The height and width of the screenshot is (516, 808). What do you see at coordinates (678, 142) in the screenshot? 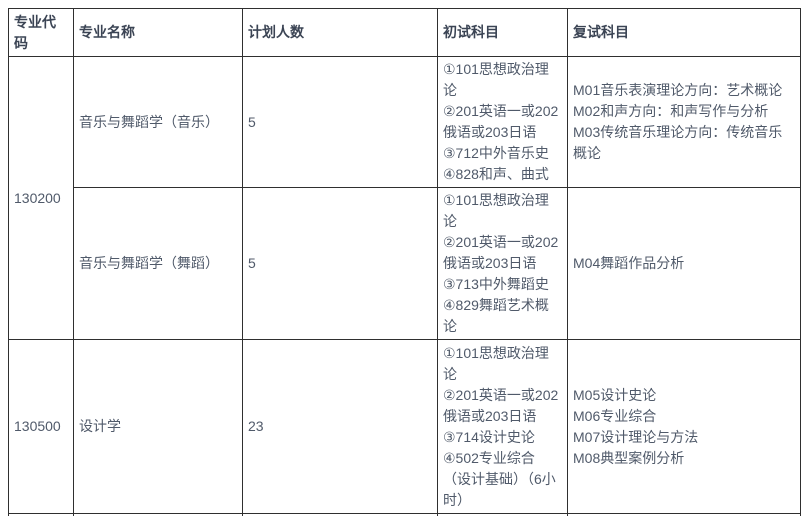
I see `retest-subject: M03传统音乐理论方向：传统音乐概论` at bounding box center [678, 142].